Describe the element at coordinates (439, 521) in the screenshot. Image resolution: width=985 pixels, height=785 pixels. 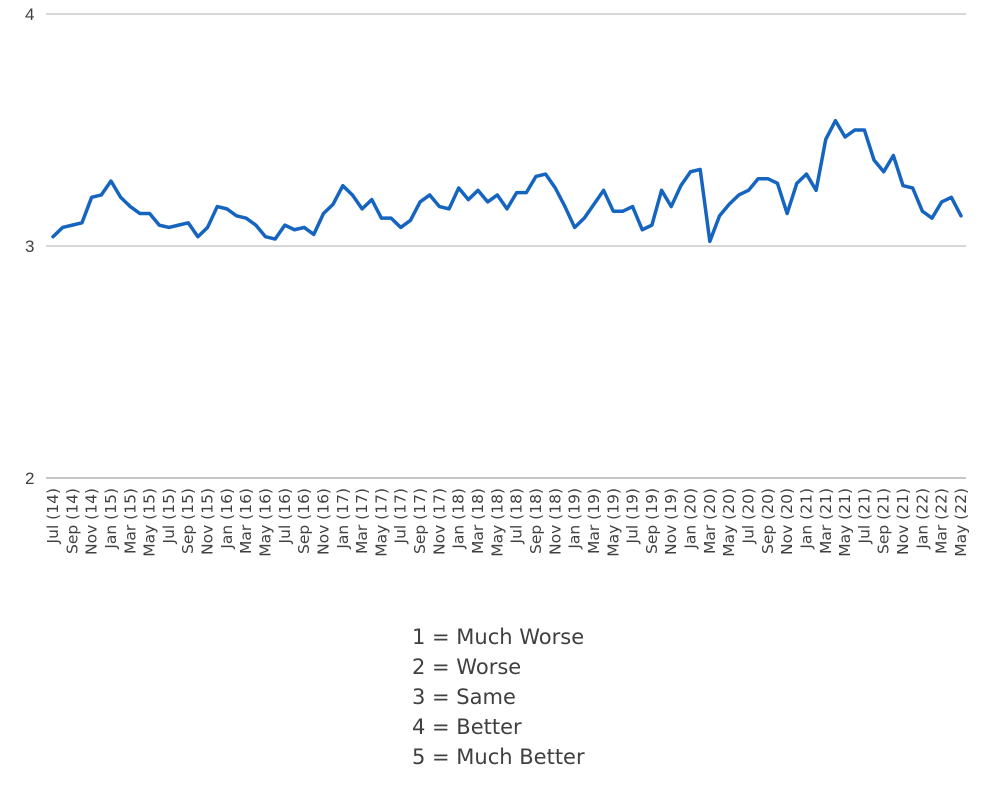
I see `x-tick-label: Nov (17)` at that location.